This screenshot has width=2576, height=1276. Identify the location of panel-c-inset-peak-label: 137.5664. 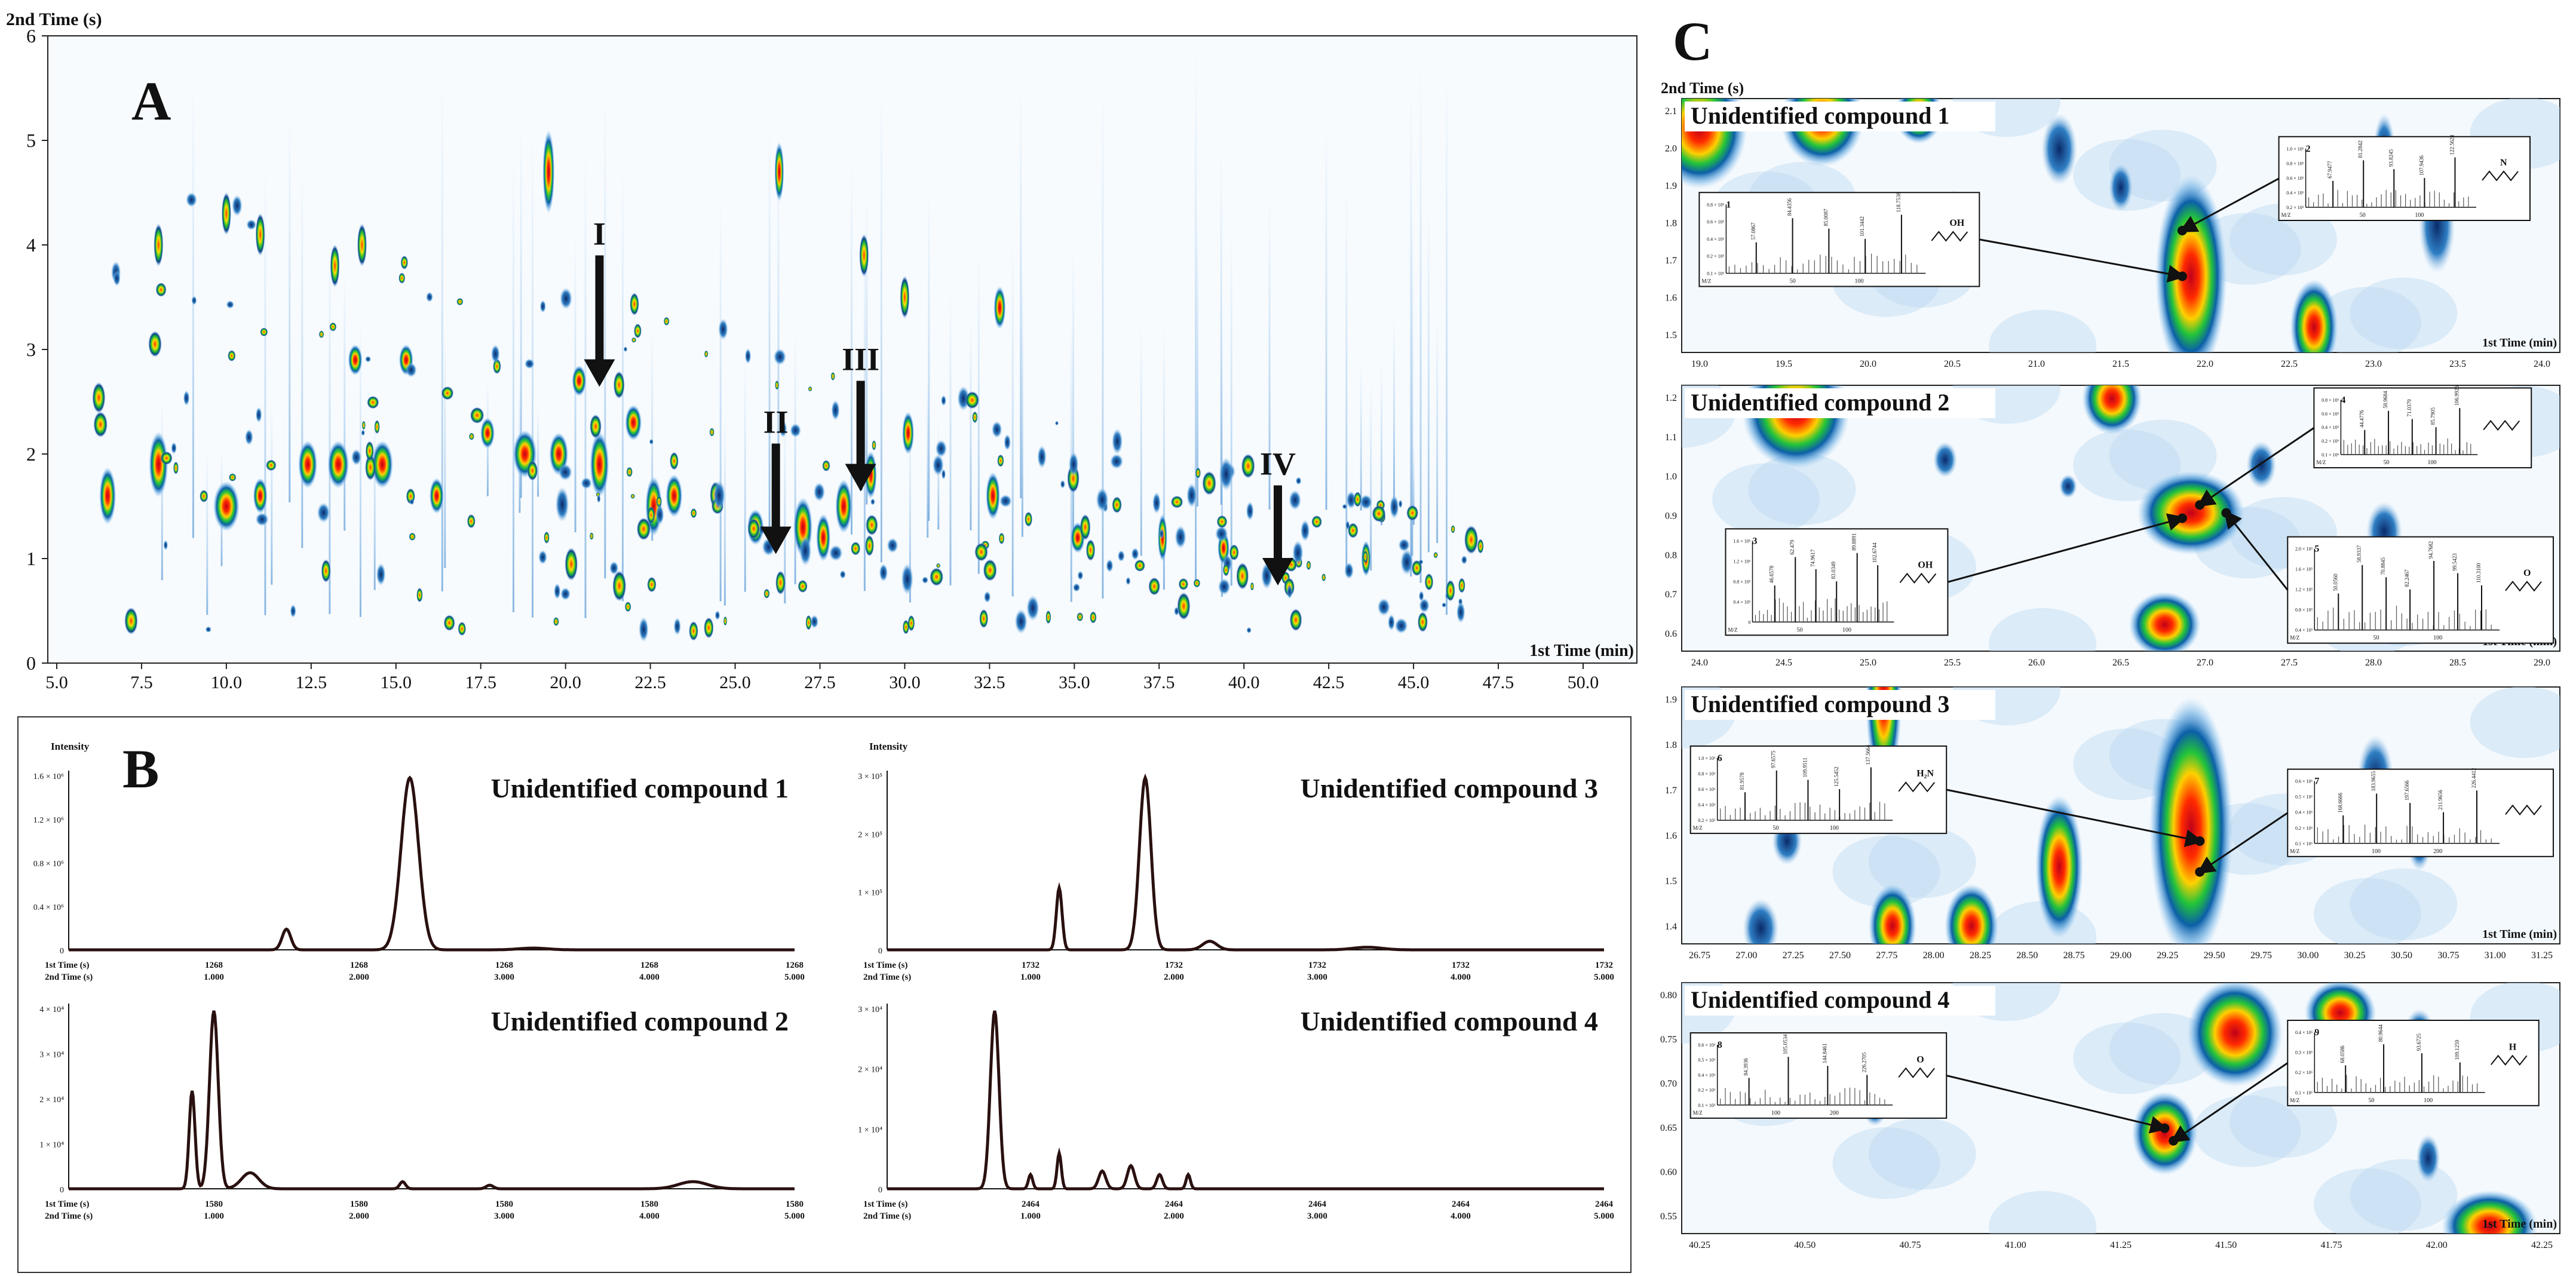
(1868, 754).